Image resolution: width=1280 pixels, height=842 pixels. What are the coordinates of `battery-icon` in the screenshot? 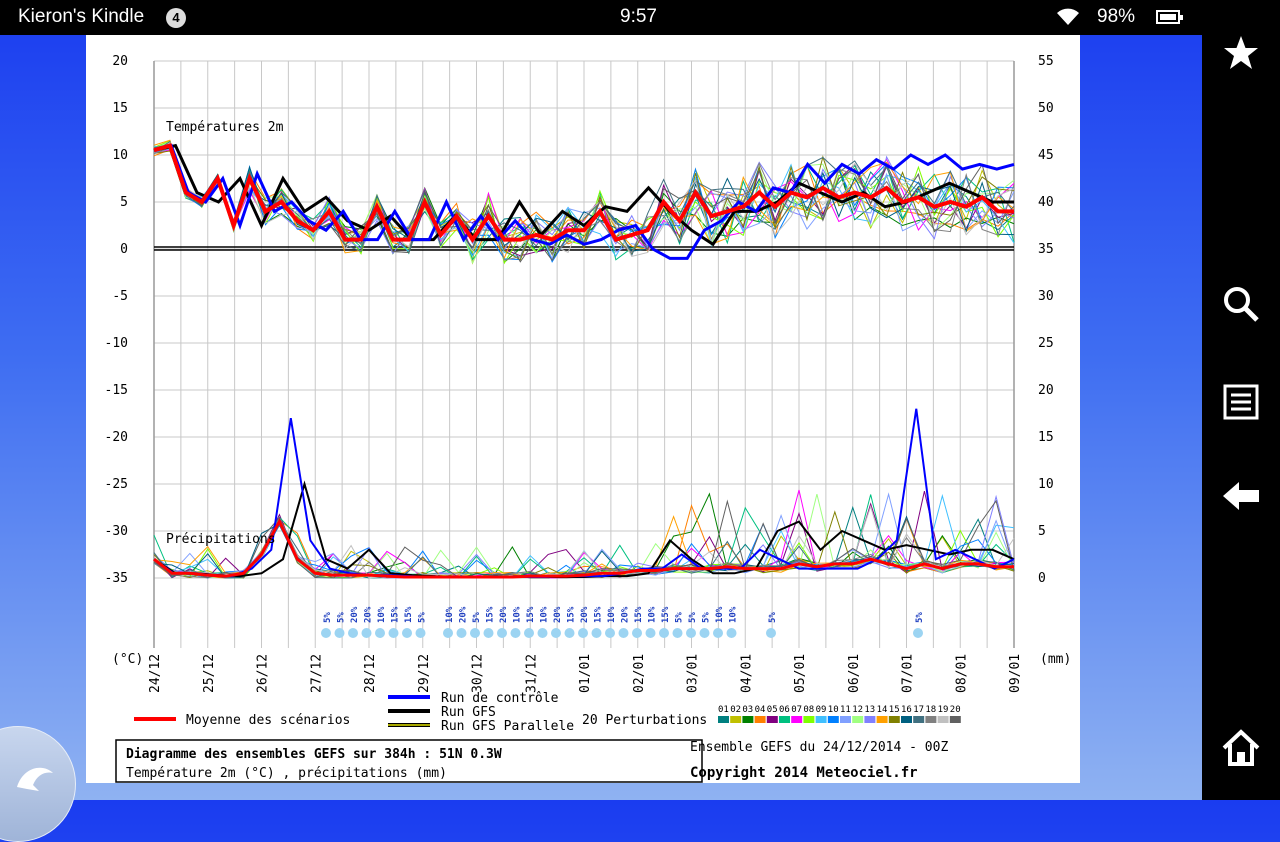 It's located at (1169, 17).